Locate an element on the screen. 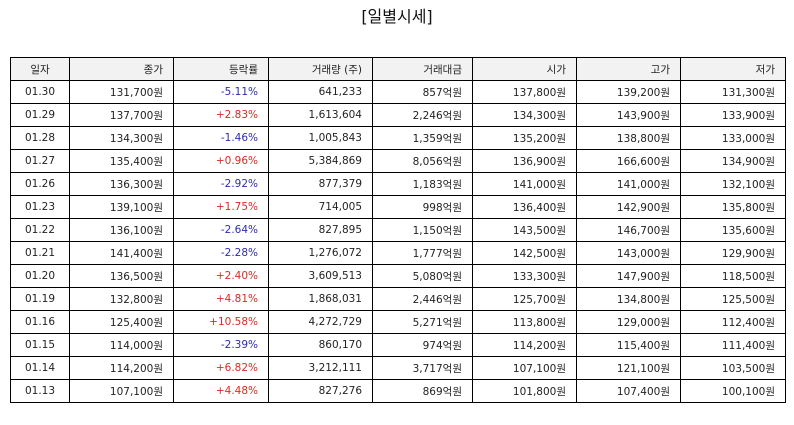 This screenshot has height=425, width=794. cell-open: 114,200원 is located at coordinates (524, 345).